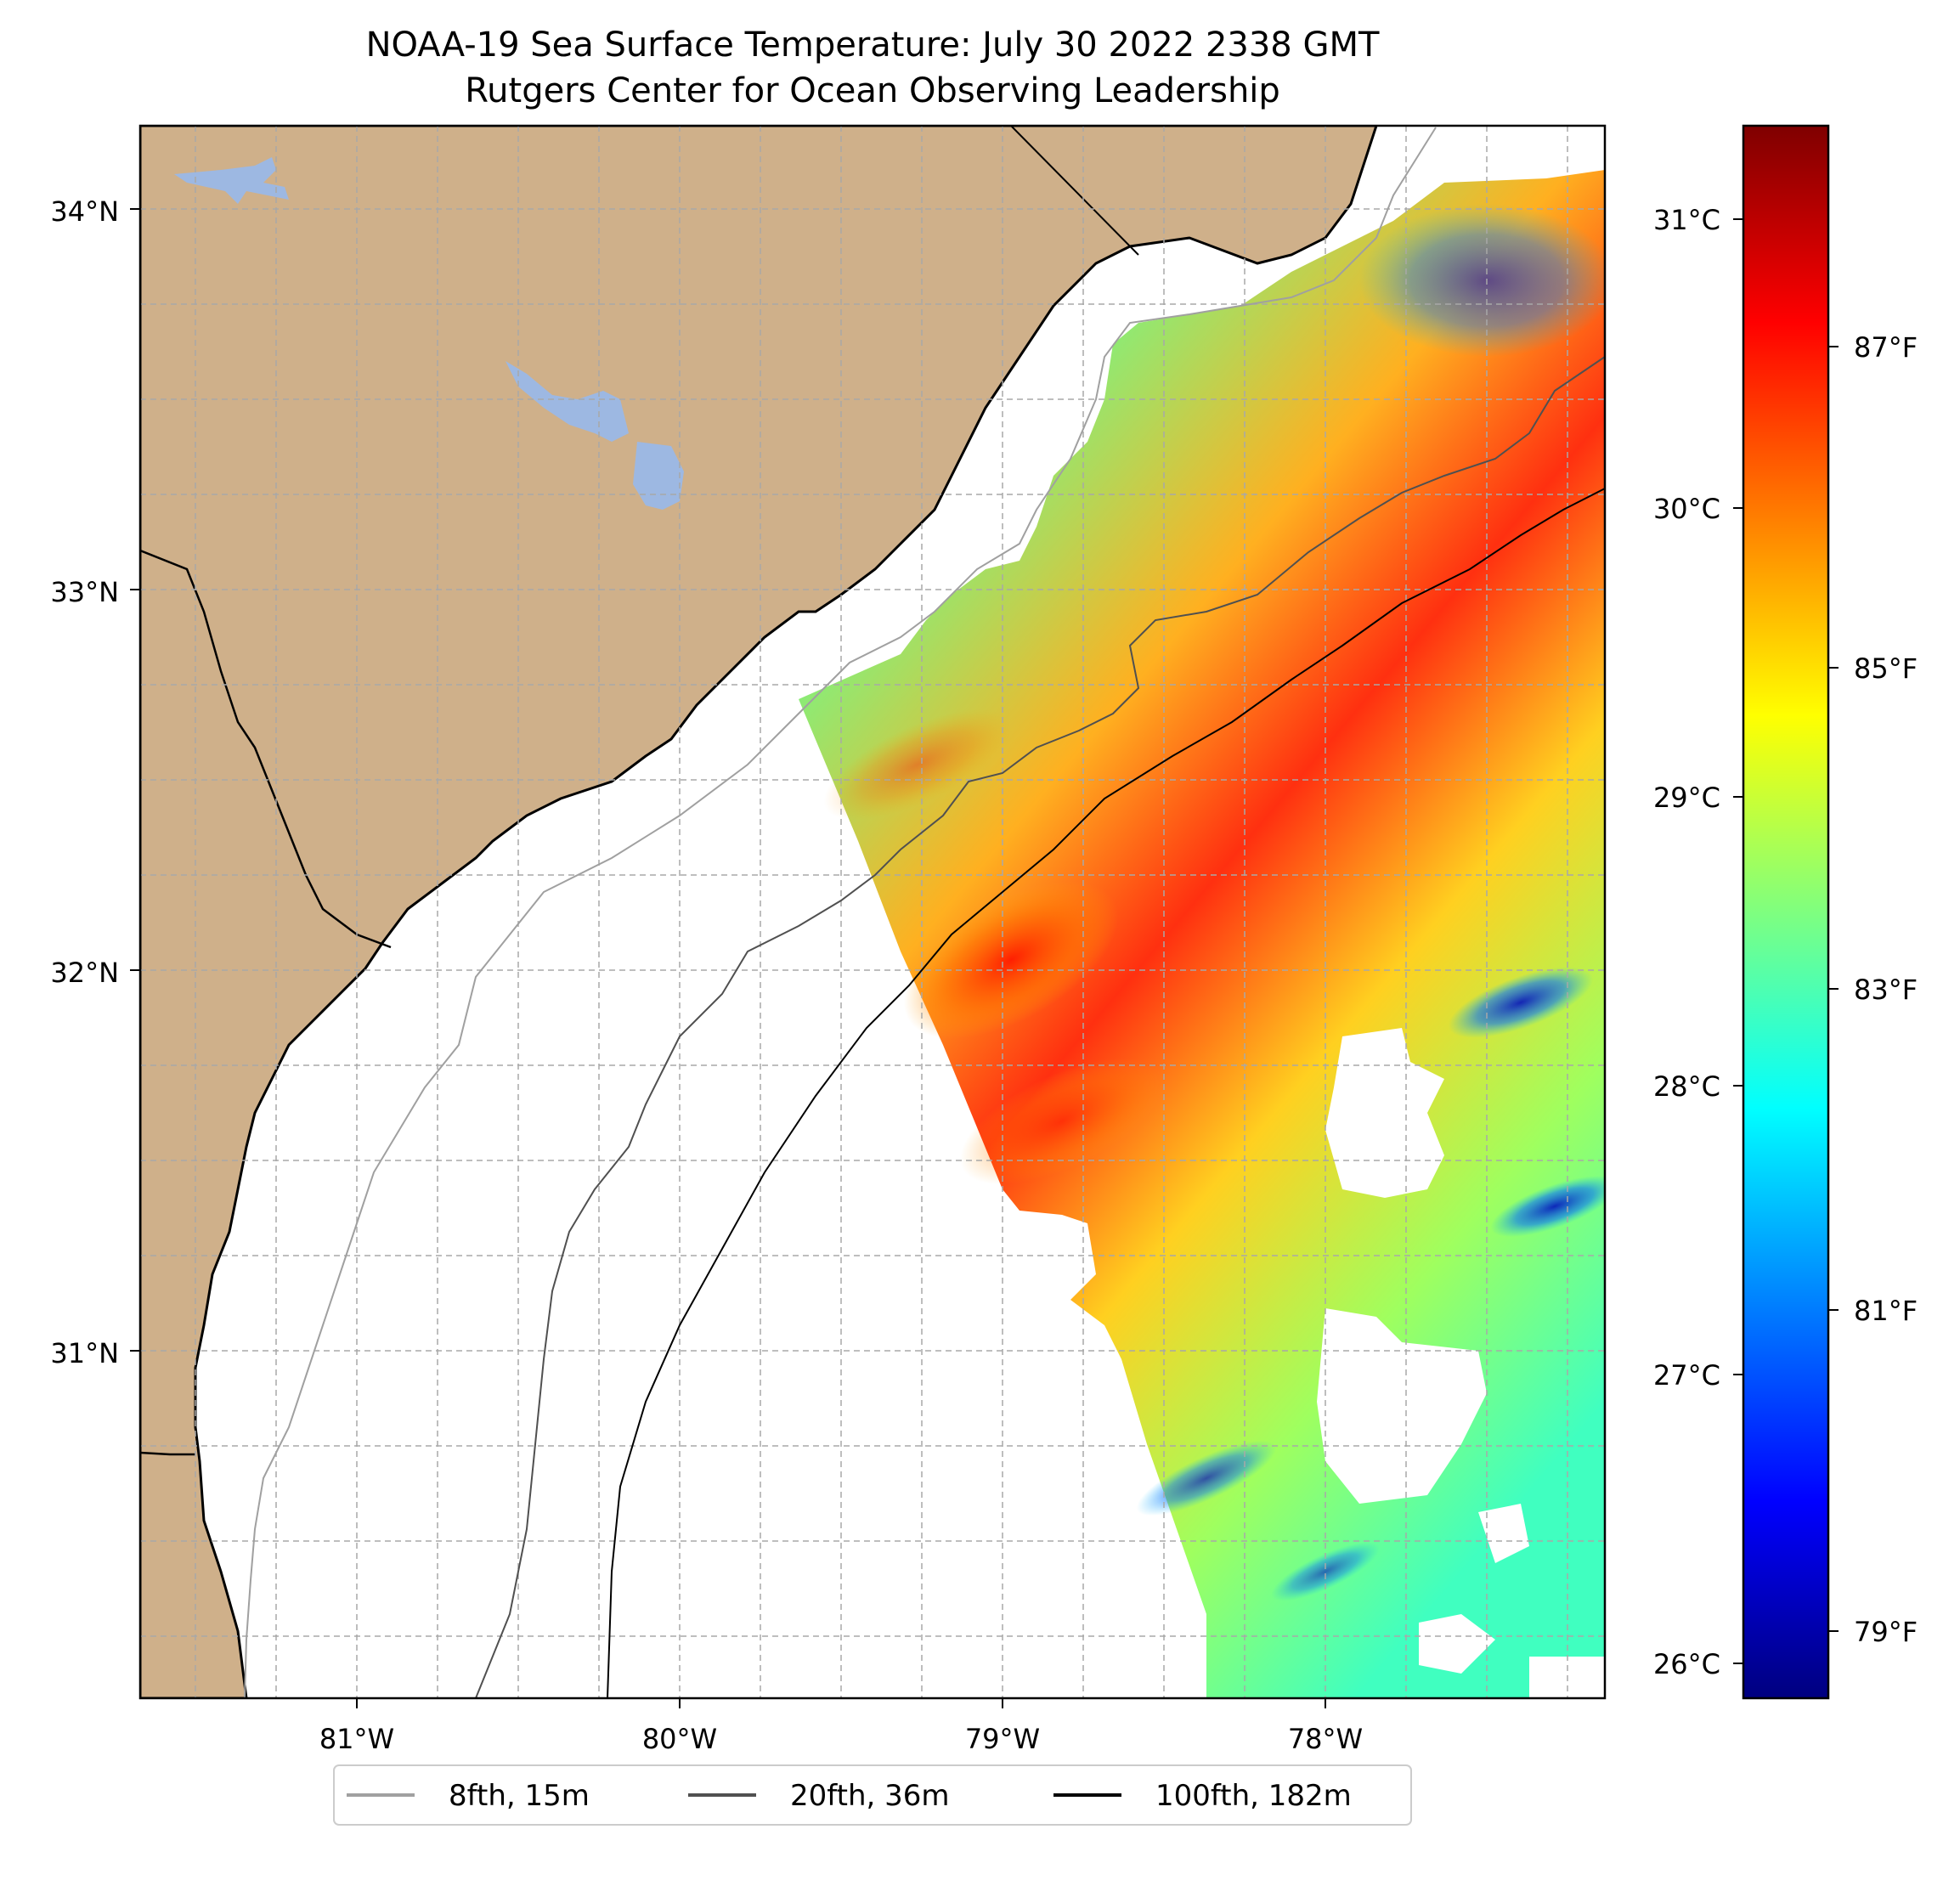 This screenshot has width=1960, height=1880. Describe the element at coordinates (1886, 990) in the screenshot. I see `cbar-f-83: 83°F` at that location.